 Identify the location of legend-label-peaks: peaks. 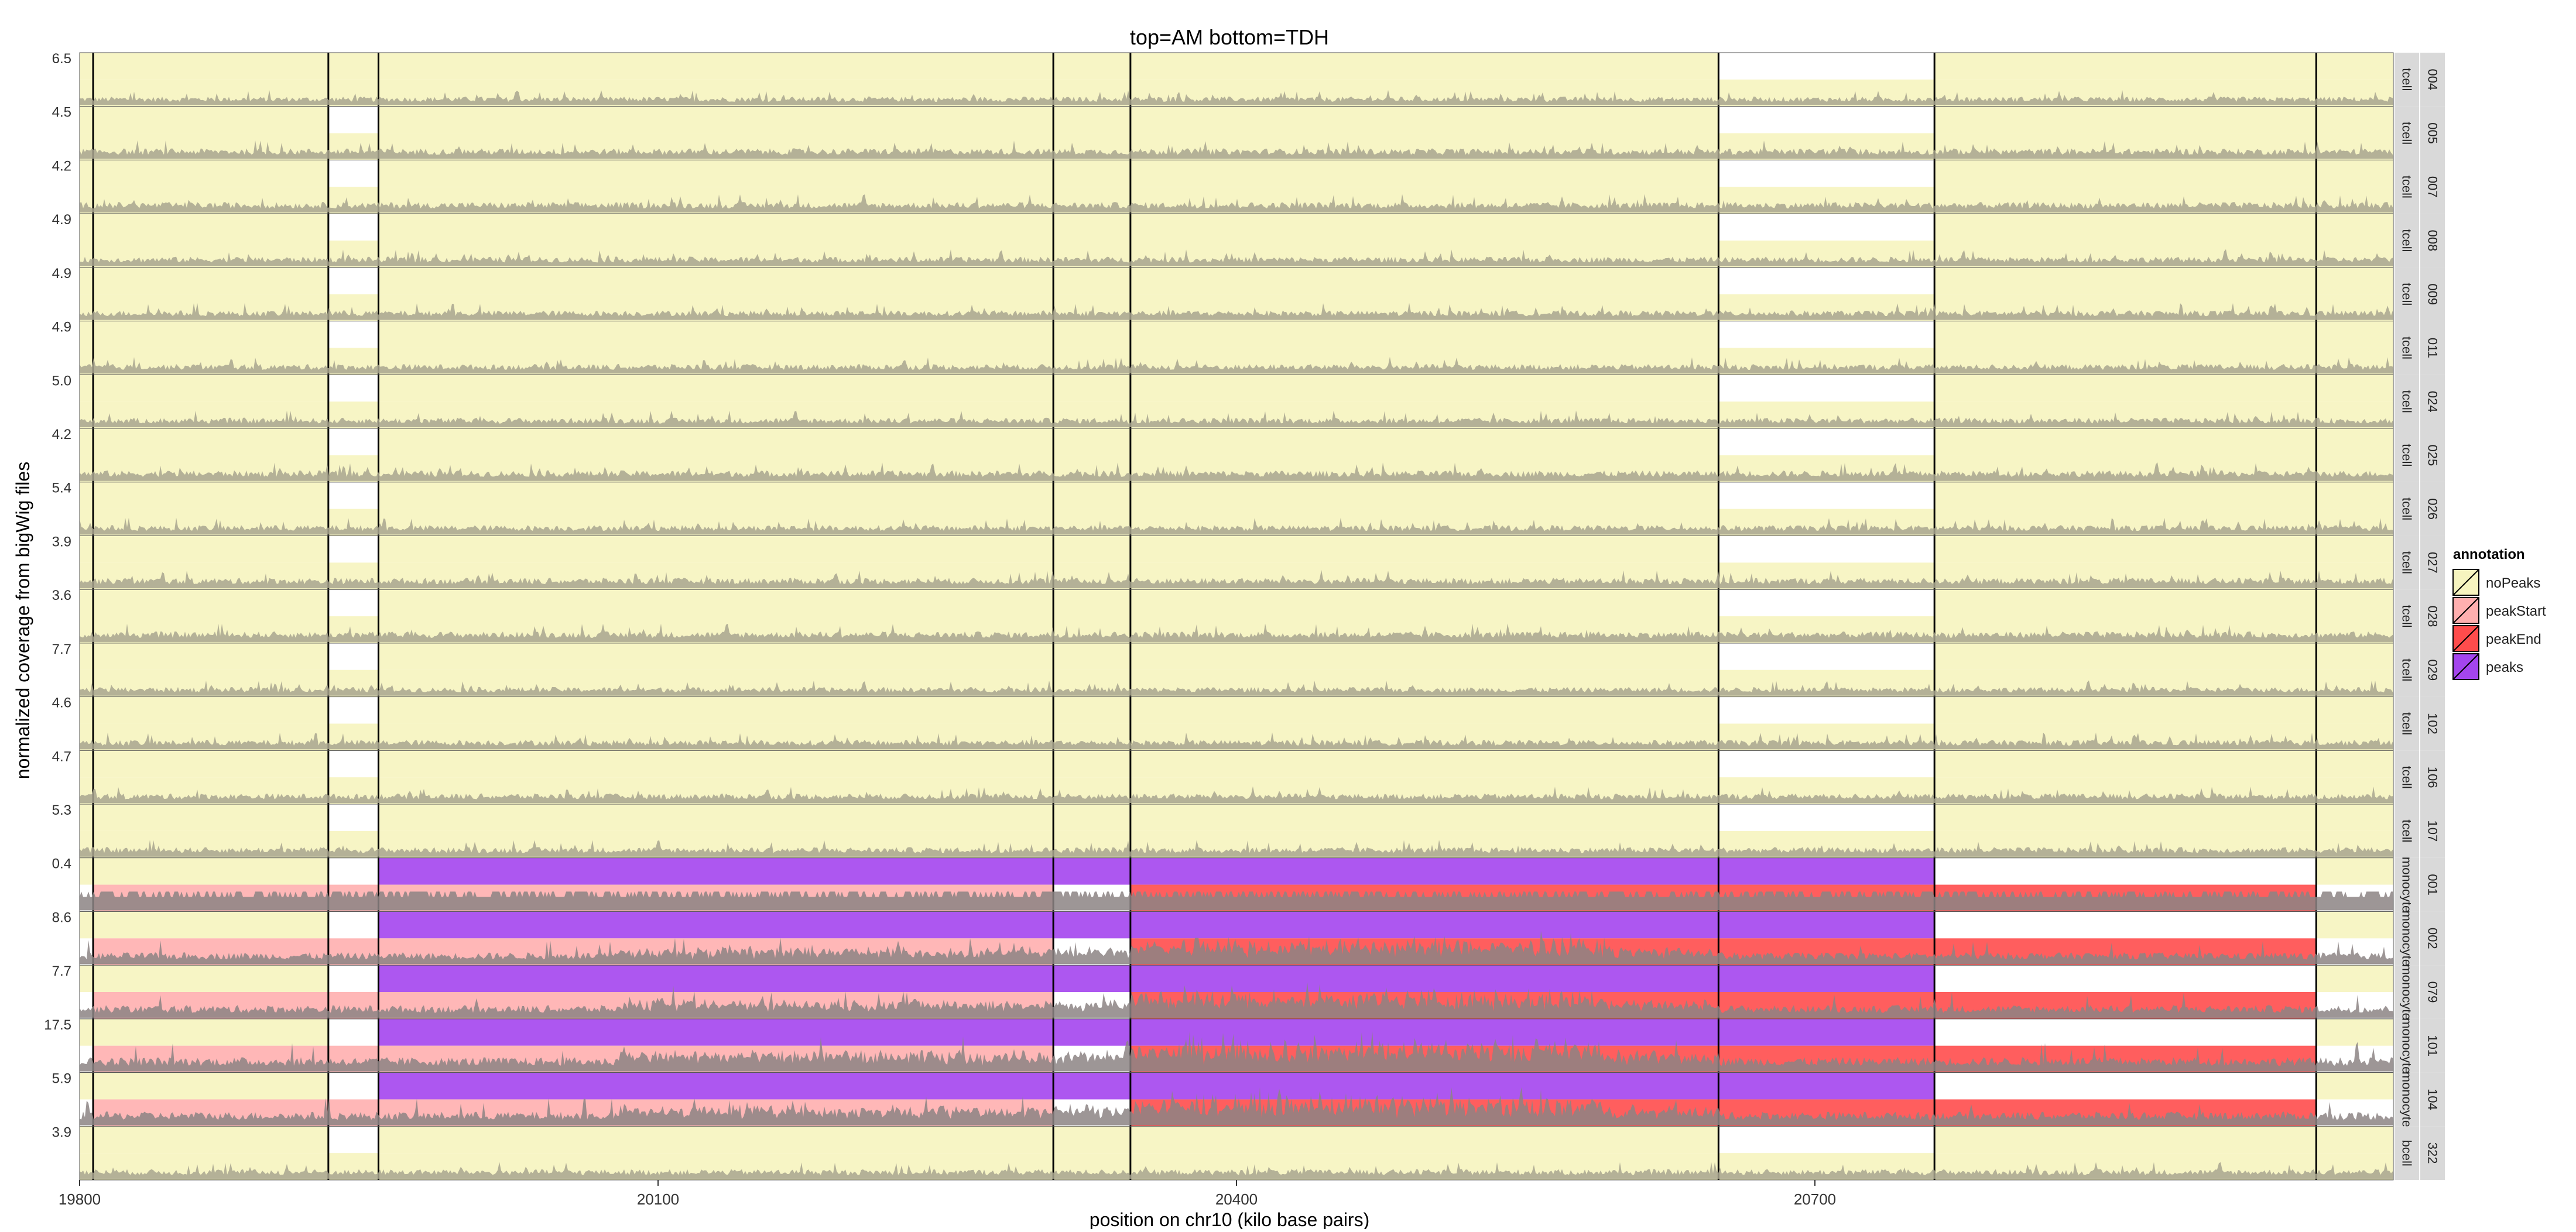
(2504, 667).